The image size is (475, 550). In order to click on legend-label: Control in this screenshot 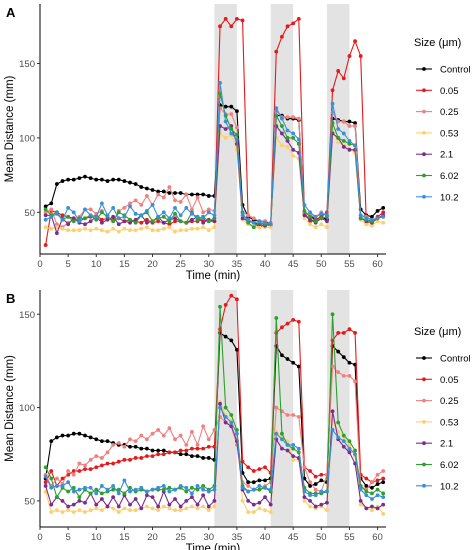, I will do `click(455, 359)`.